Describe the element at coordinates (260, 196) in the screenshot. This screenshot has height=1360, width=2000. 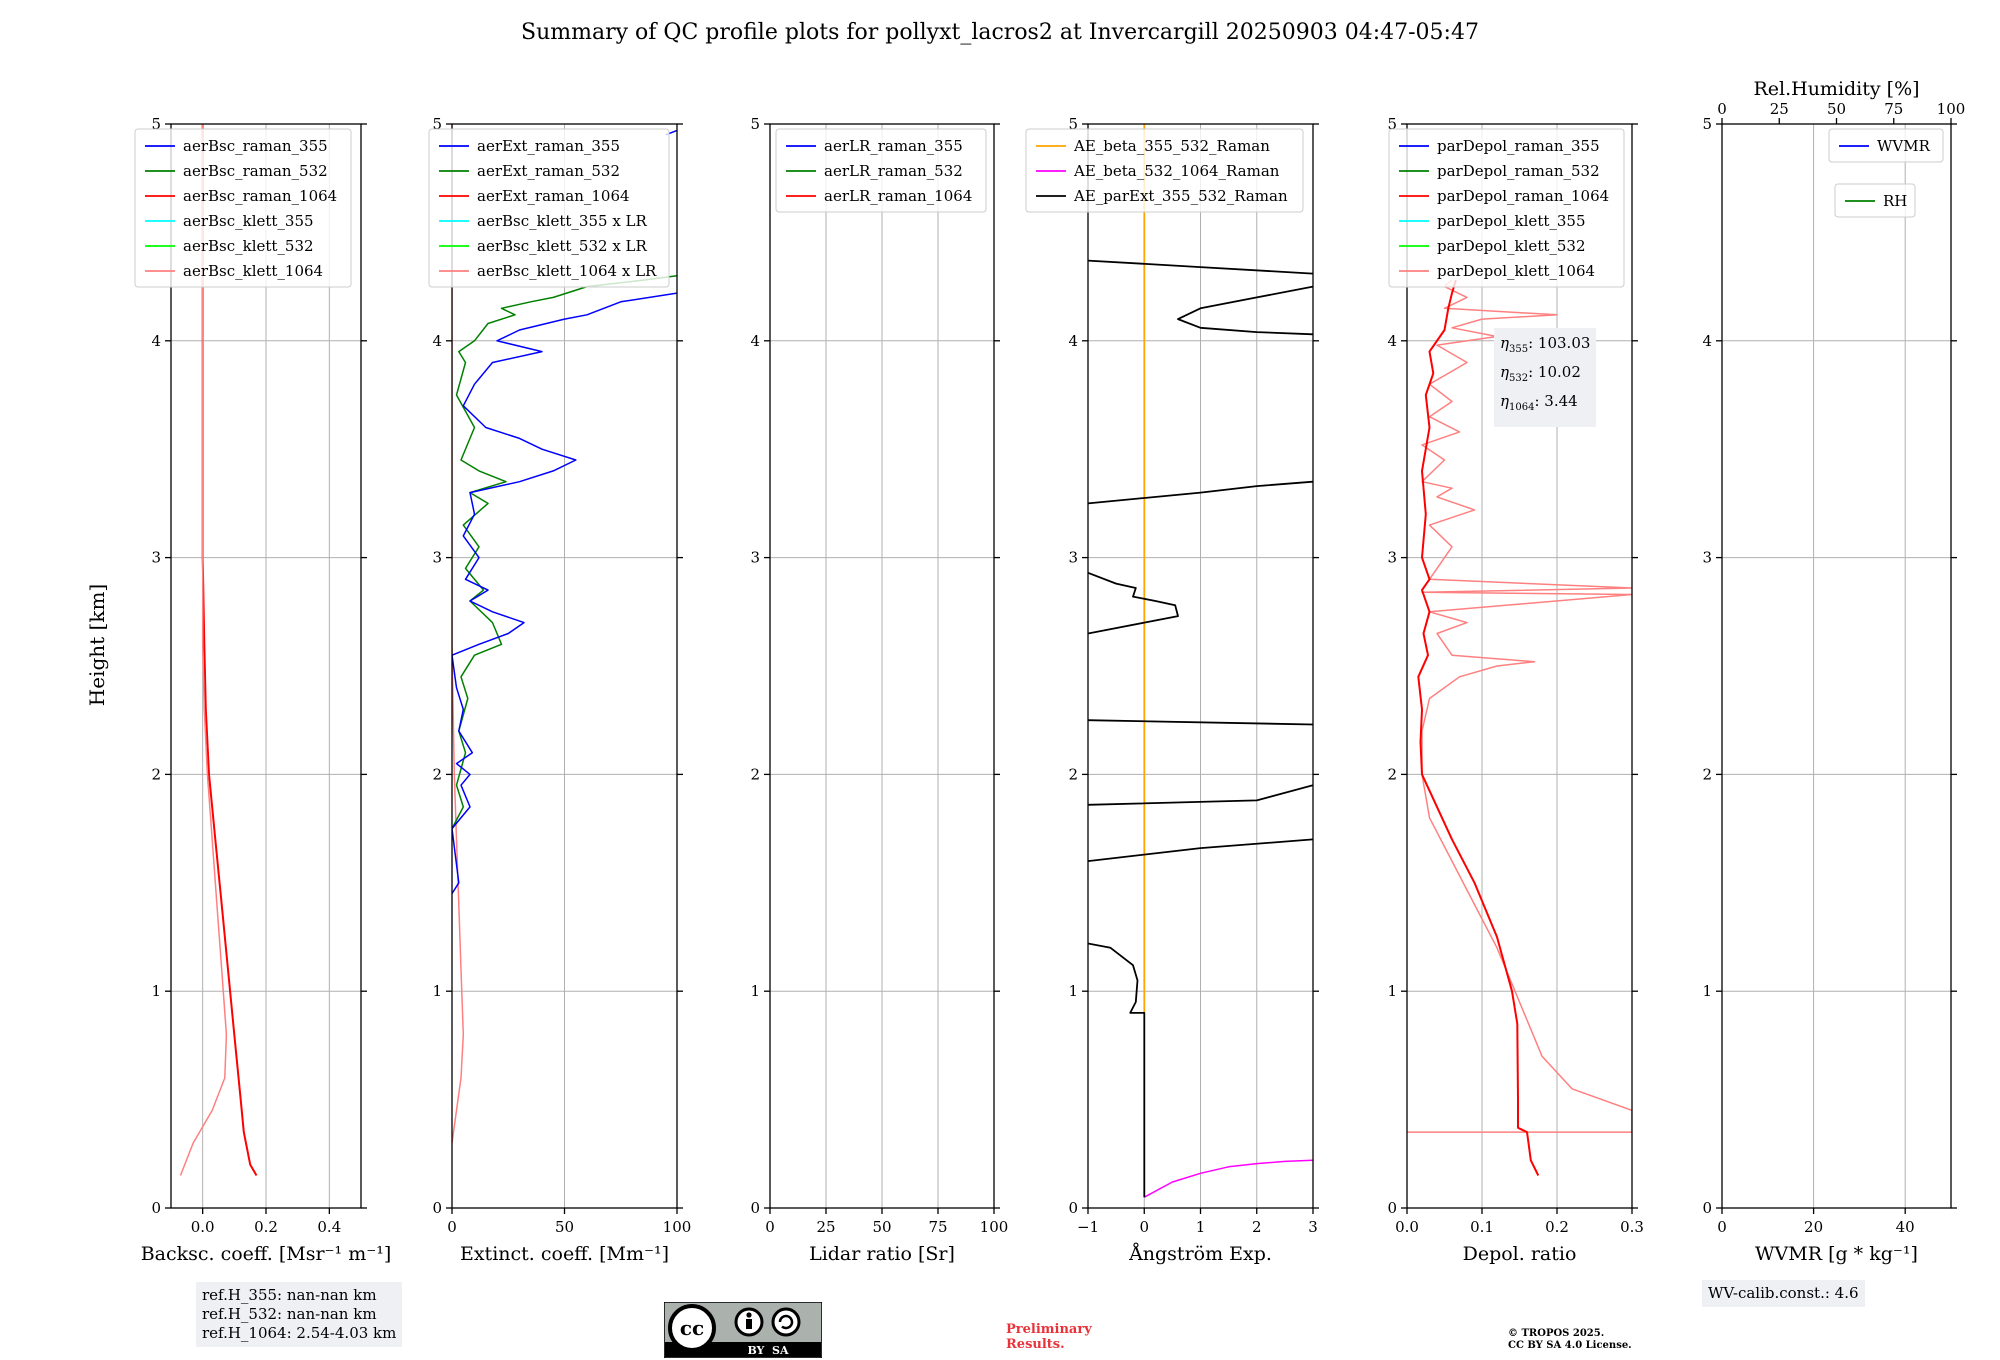
I see `legend-entry: aerBsc_raman_1064` at that location.